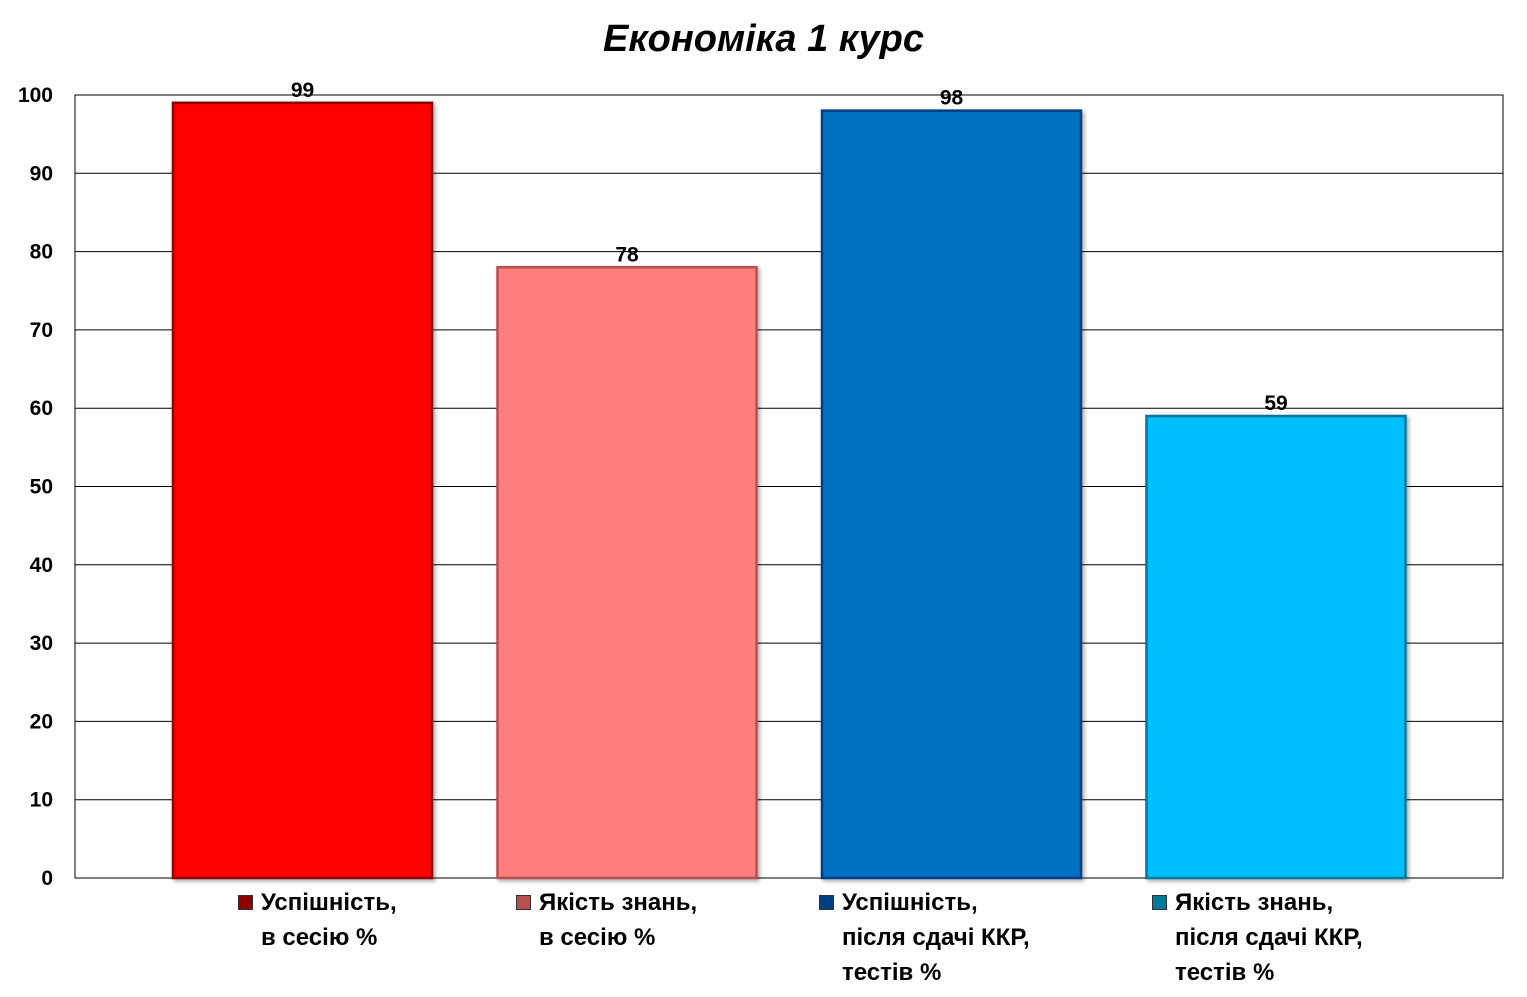 Image resolution: width=1527 pixels, height=997 pixels. I want to click on y-tick-label: 70, so click(41, 330).